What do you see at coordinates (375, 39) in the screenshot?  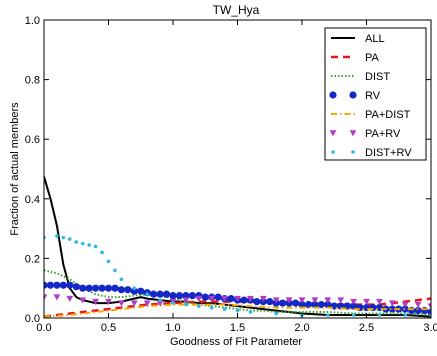 I see `legend-label: ALL` at bounding box center [375, 39].